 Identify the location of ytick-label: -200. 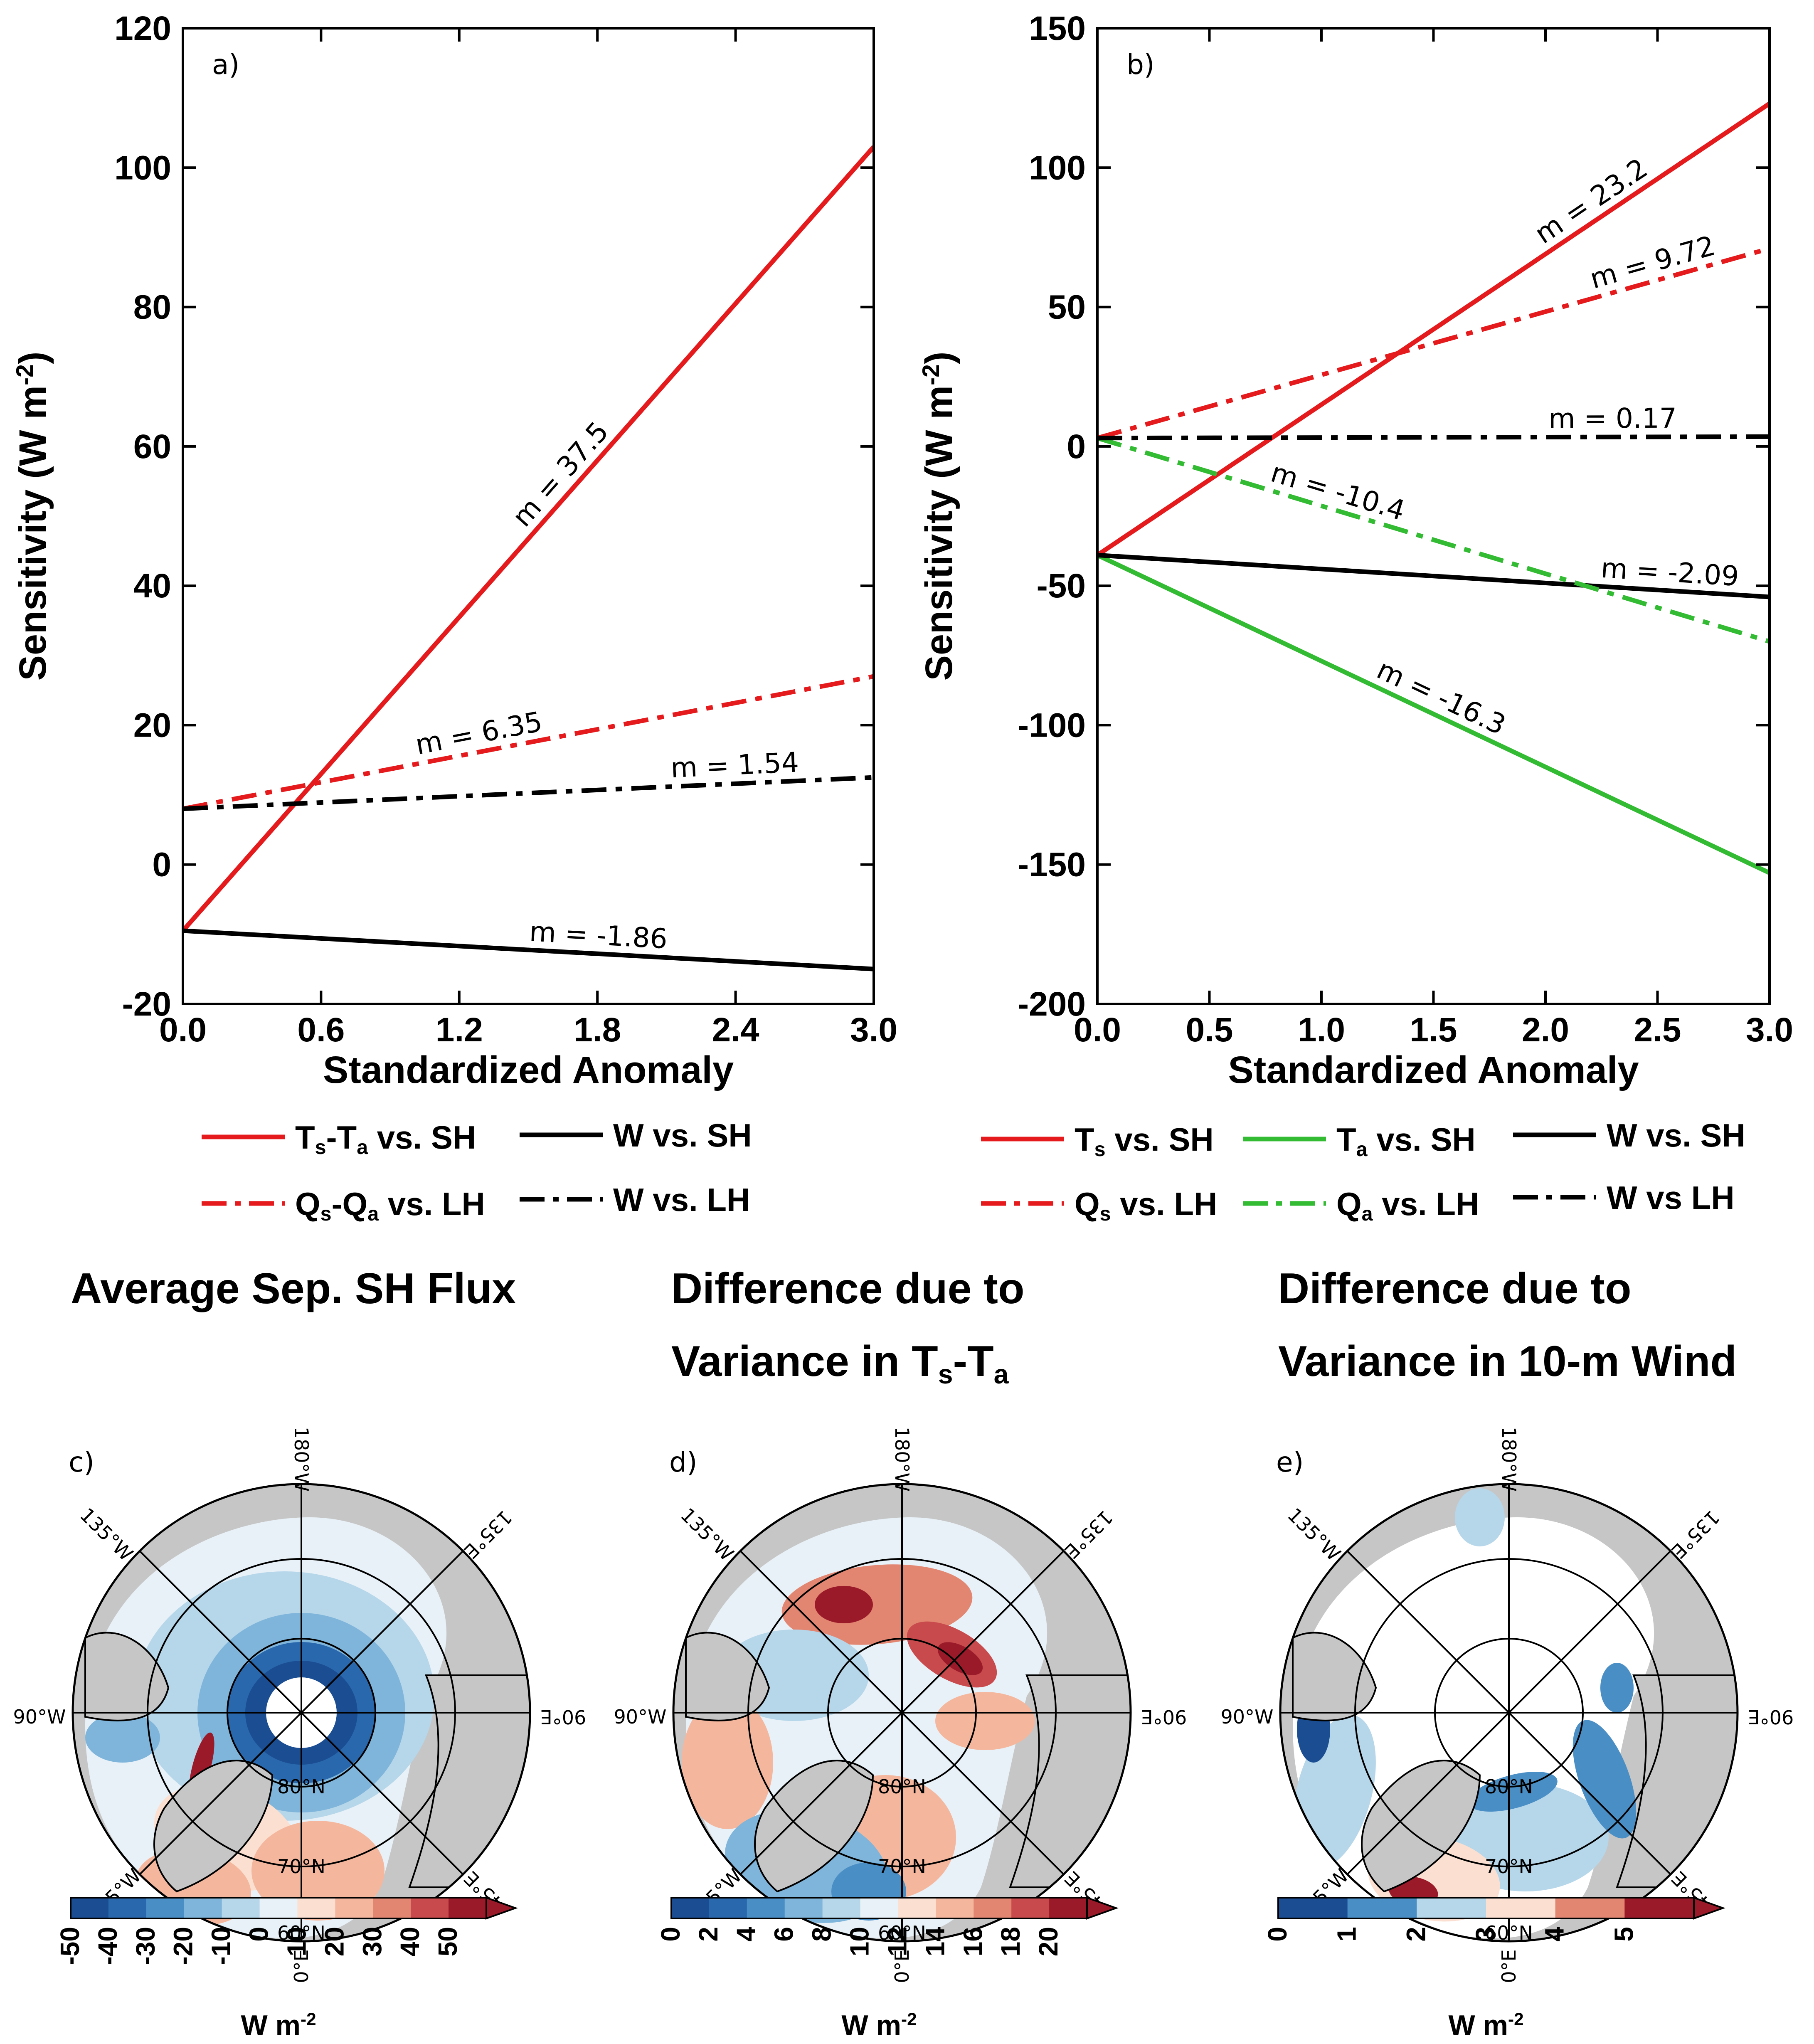
(1052, 1004).